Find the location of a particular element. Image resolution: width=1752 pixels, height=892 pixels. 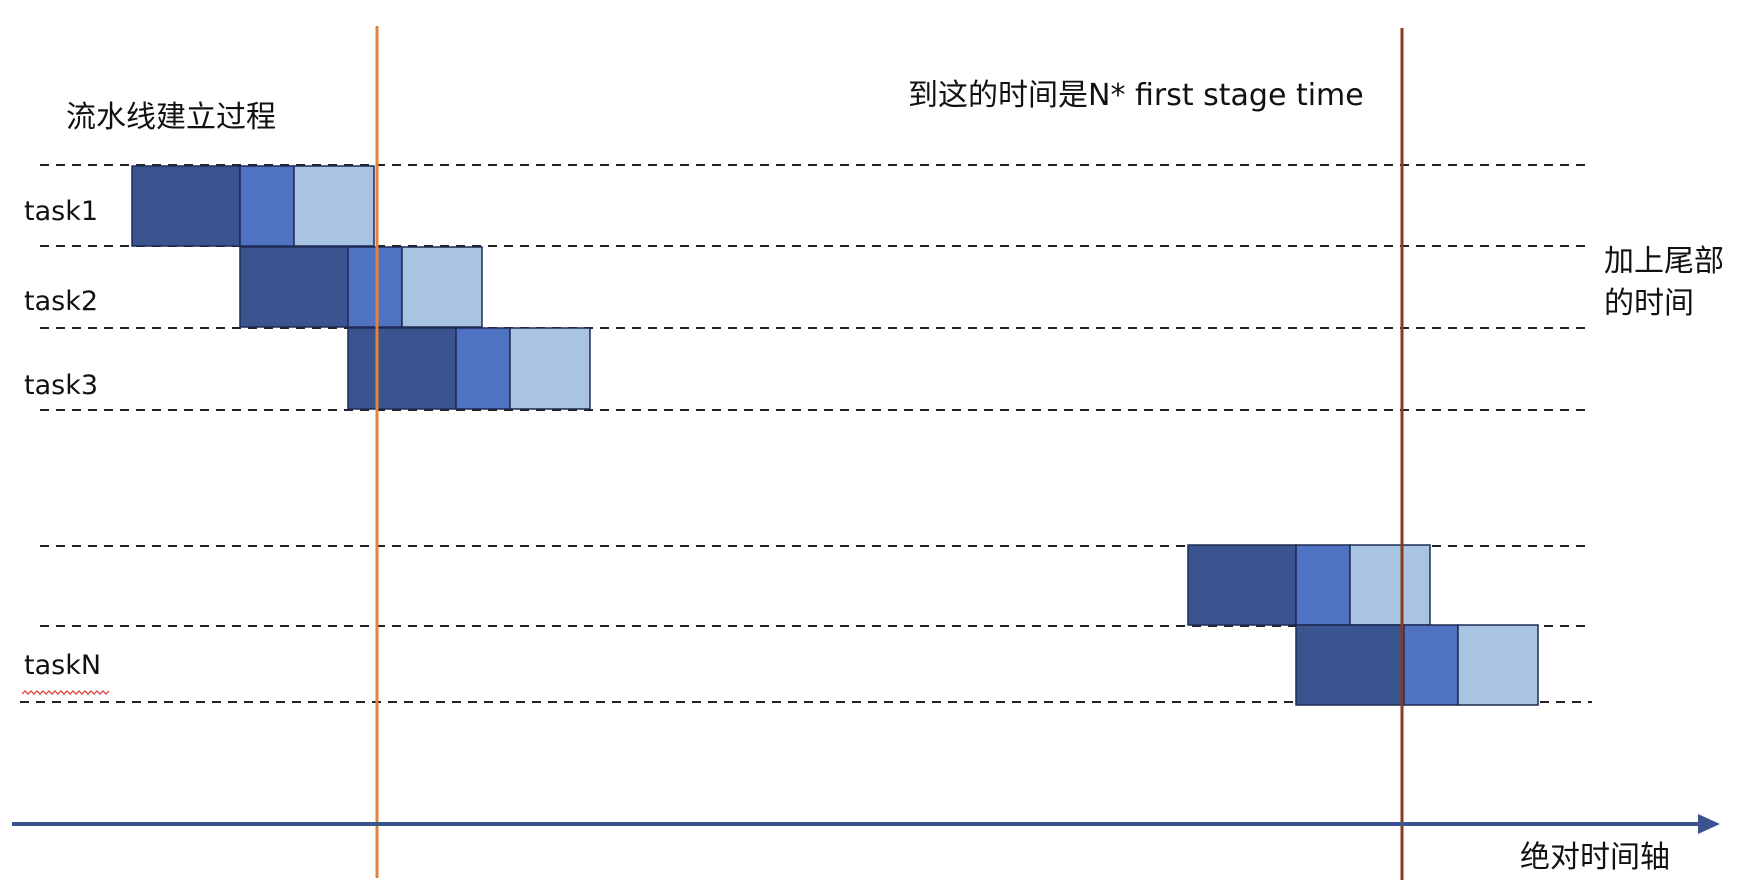

task2-stage-3-block is located at coordinates (442, 287).